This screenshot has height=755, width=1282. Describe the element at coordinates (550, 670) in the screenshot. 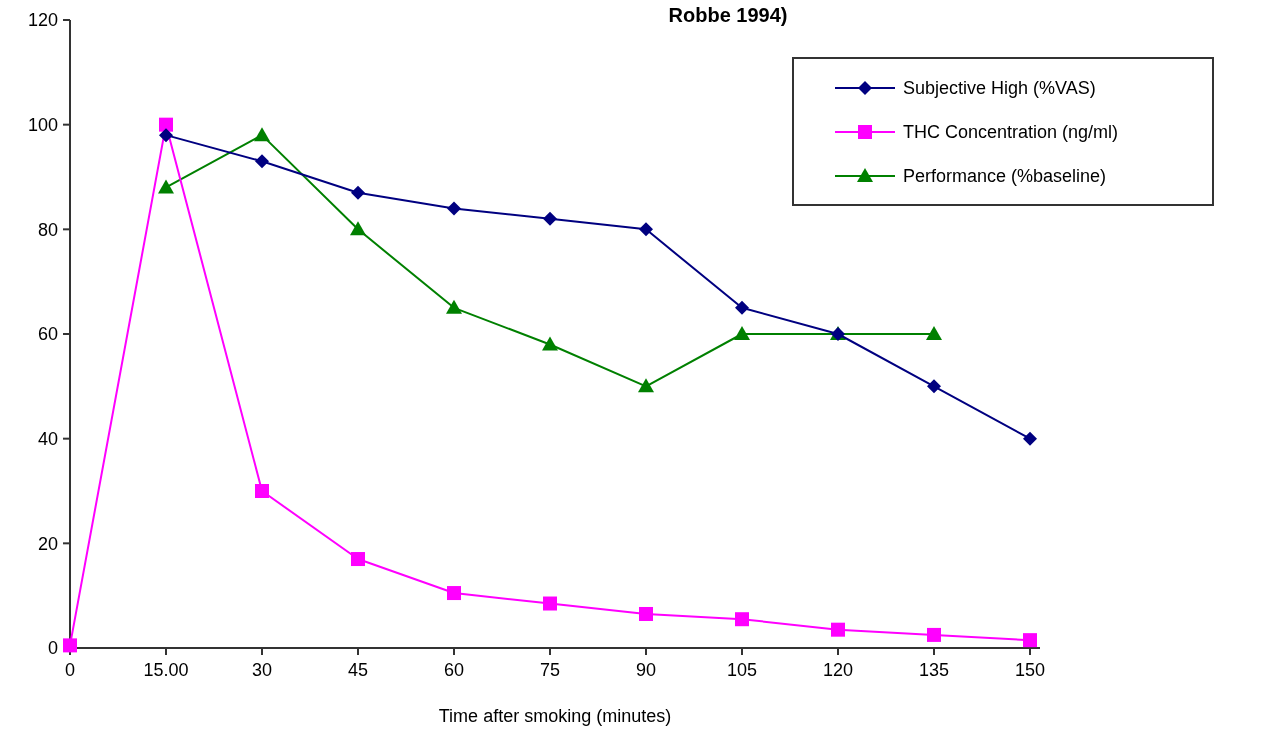

I see `x-tick-label: 75` at that location.